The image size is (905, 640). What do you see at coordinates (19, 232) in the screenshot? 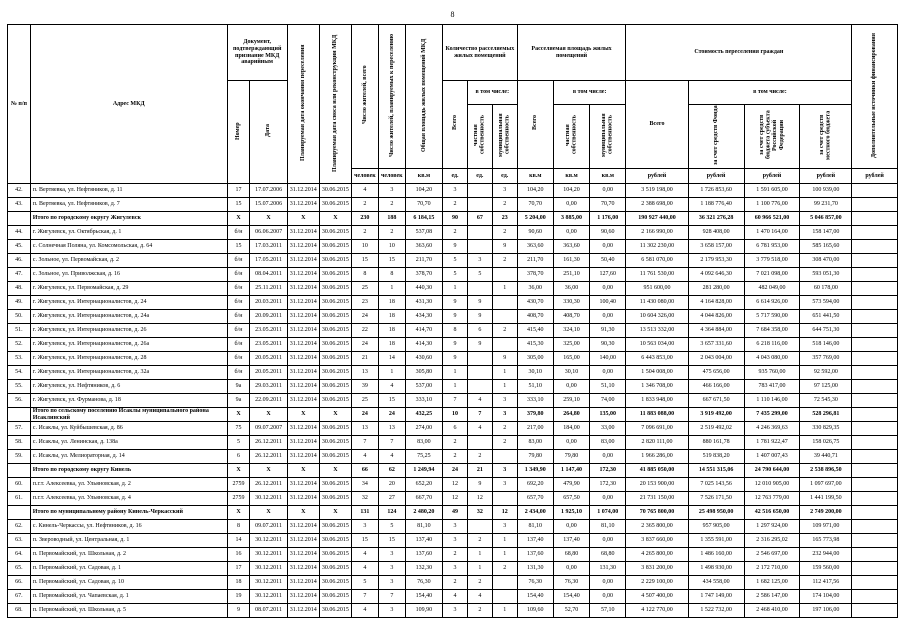
I see `cell: 44.` at bounding box center [19, 232].